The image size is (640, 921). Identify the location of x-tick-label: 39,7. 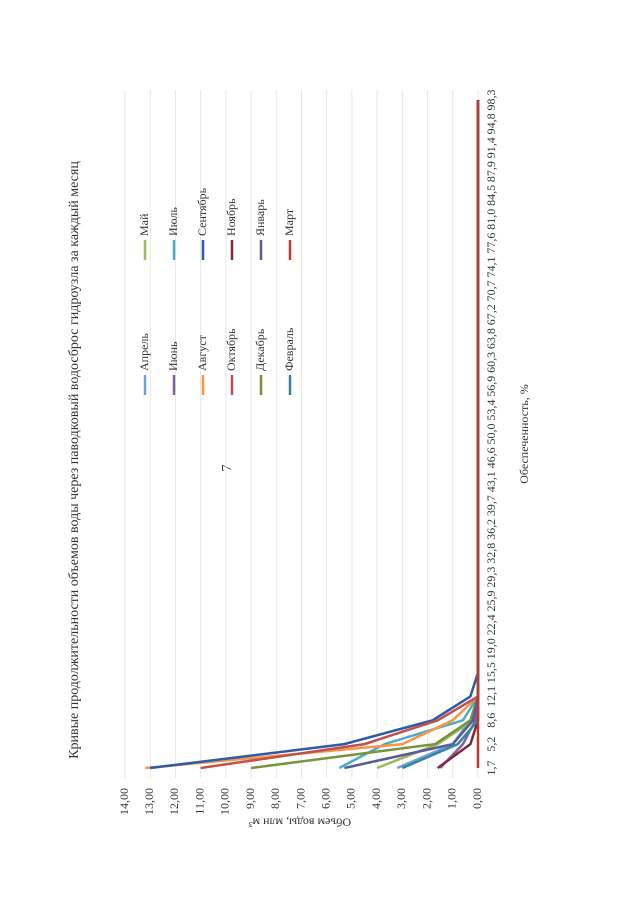
(491, 505).